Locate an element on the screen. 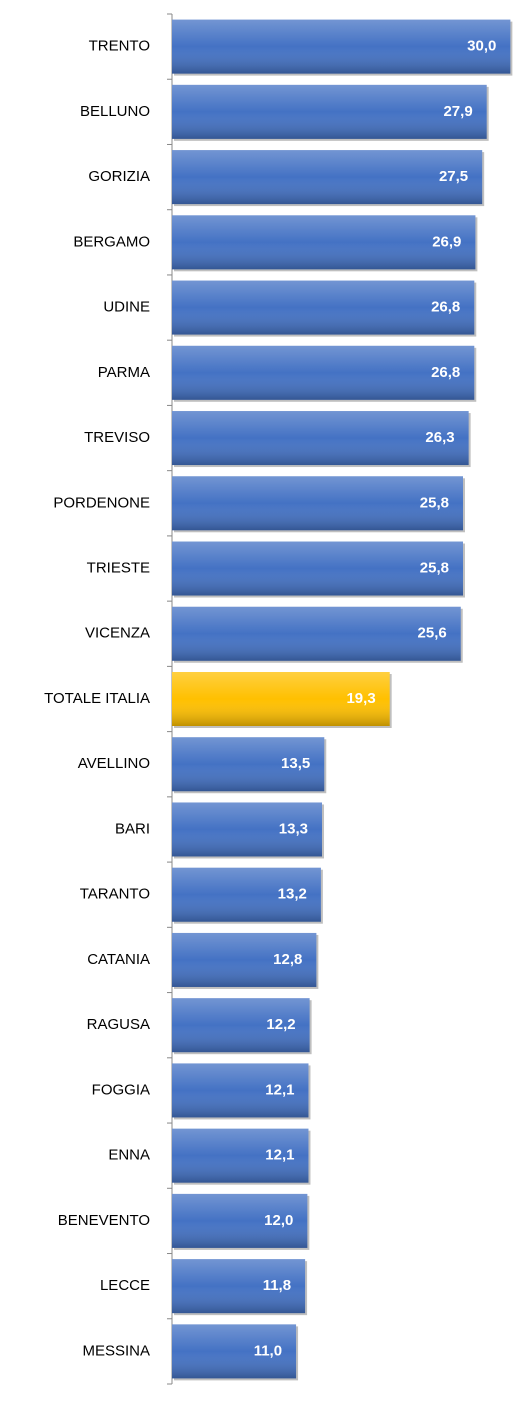  y-tick-label: VICENZA is located at coordinates (117, 633).